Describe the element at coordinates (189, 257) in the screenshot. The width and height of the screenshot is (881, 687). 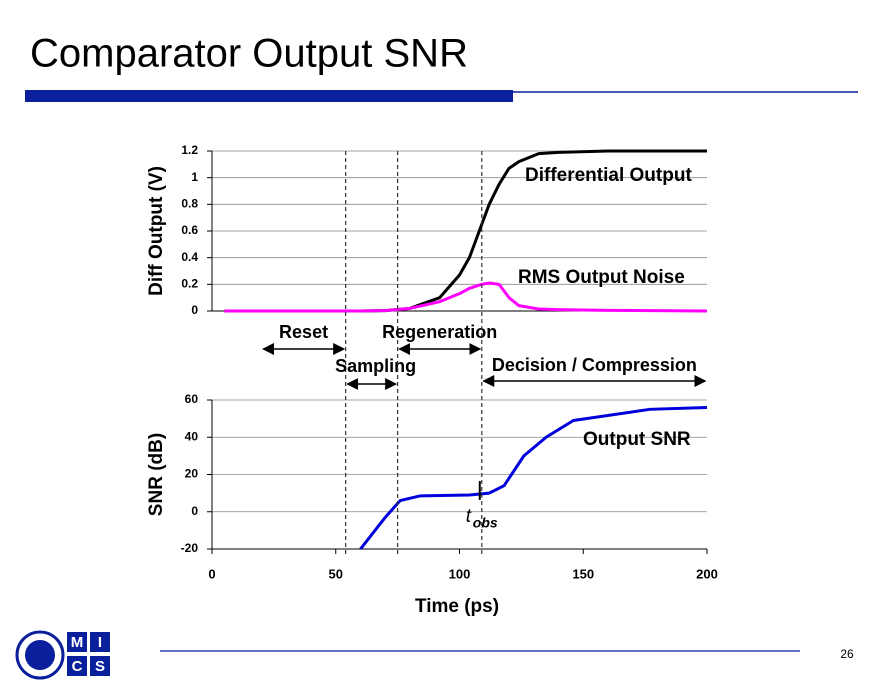
I see `y-tick-label: 0.4` at that location.